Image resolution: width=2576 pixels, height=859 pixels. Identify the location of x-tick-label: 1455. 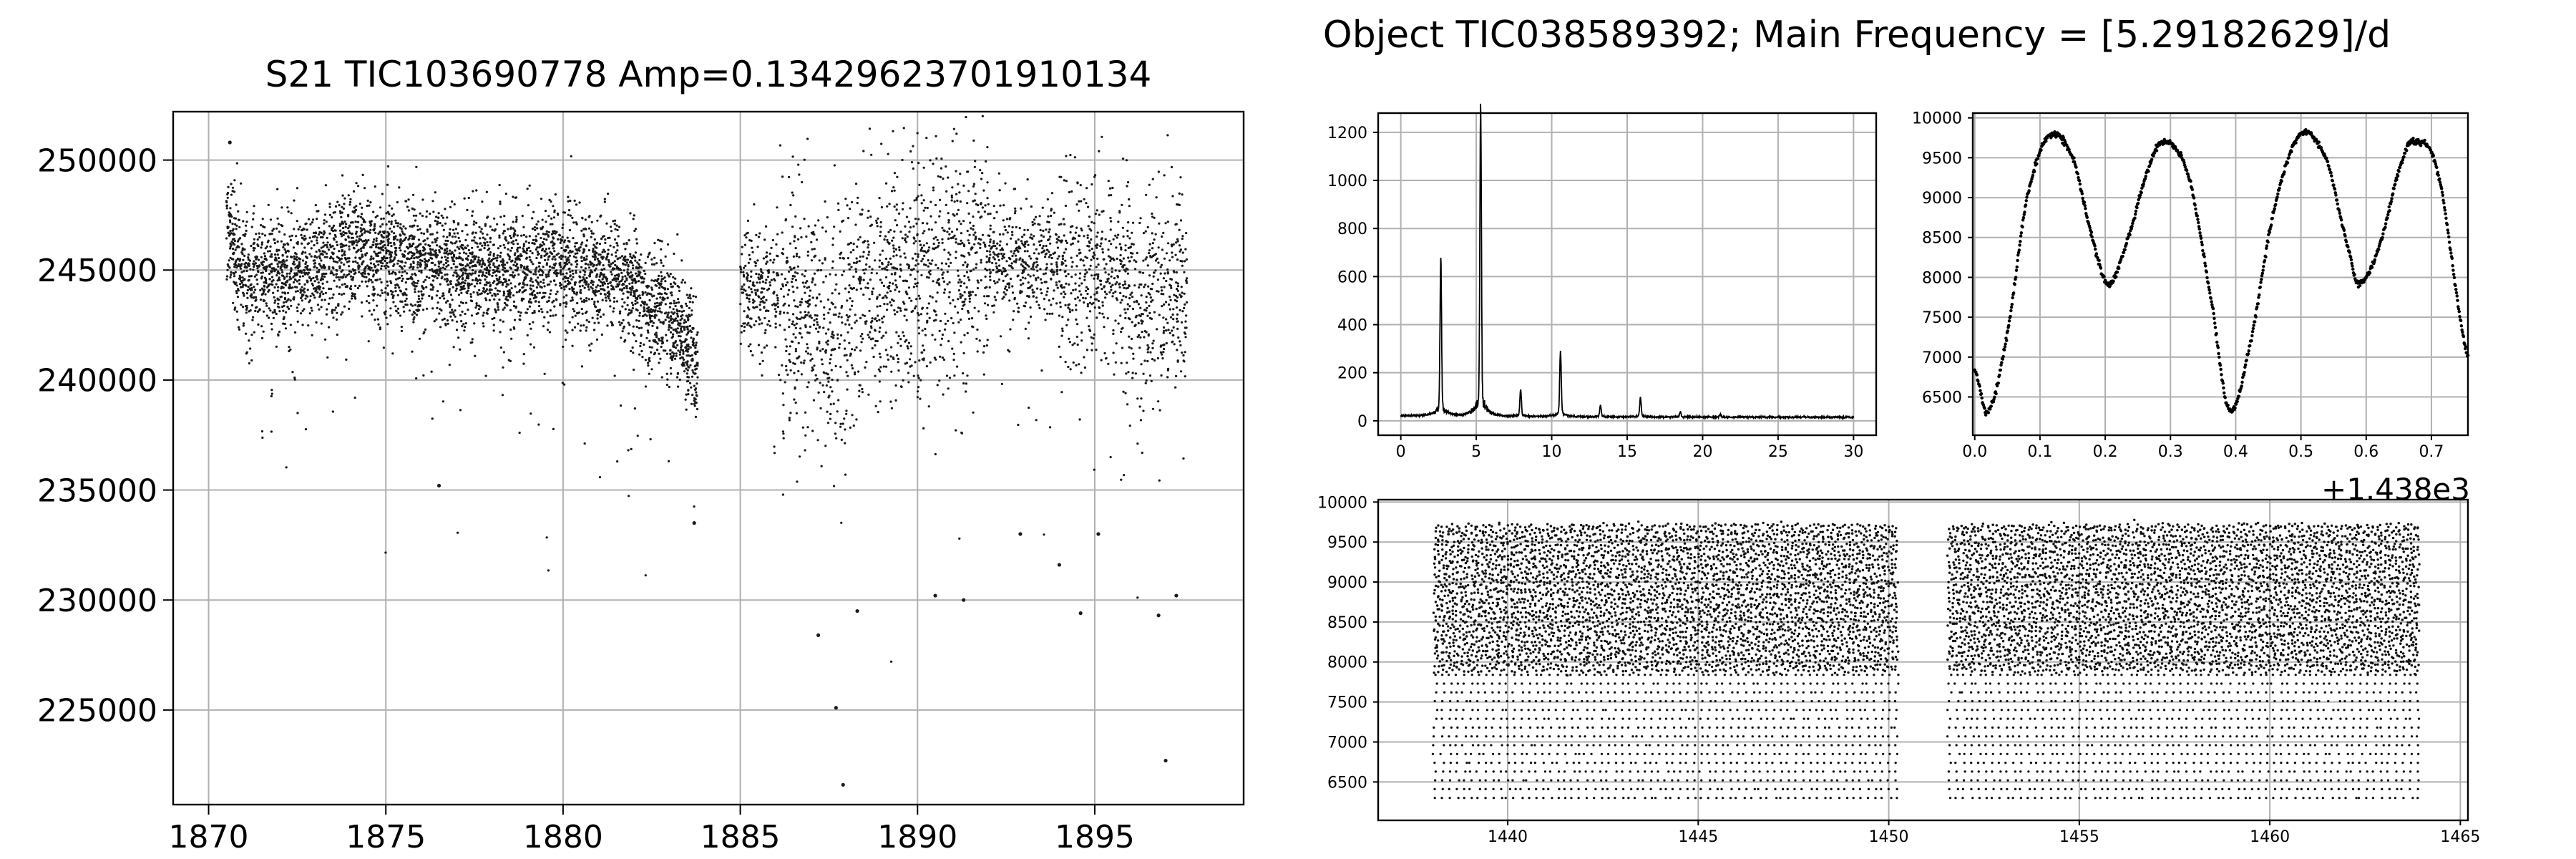
(2079, 837).